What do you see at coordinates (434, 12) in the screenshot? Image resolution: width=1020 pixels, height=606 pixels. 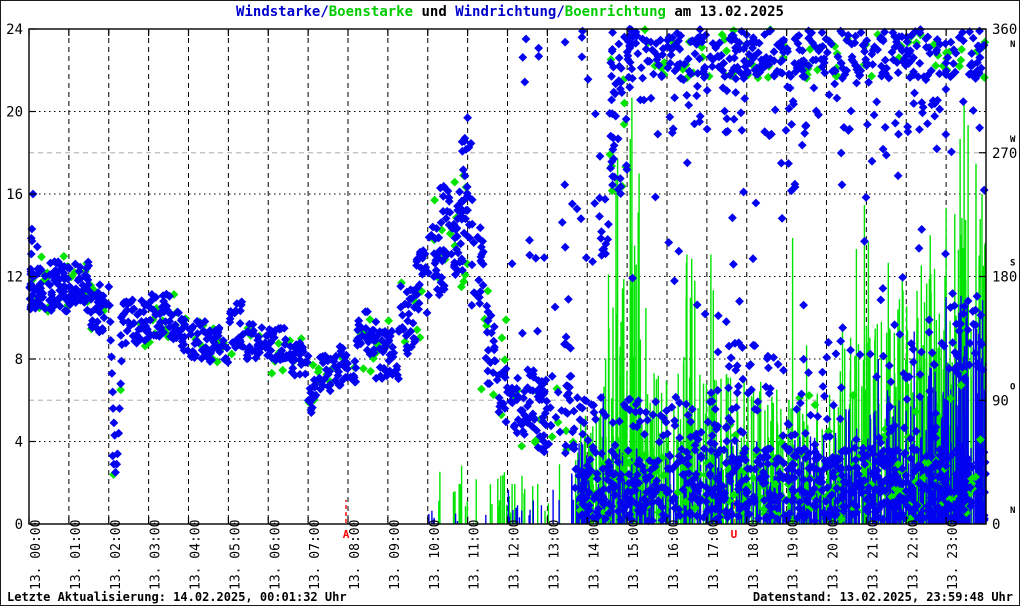 I see `title-und: und` at bounding box center [434, 12].